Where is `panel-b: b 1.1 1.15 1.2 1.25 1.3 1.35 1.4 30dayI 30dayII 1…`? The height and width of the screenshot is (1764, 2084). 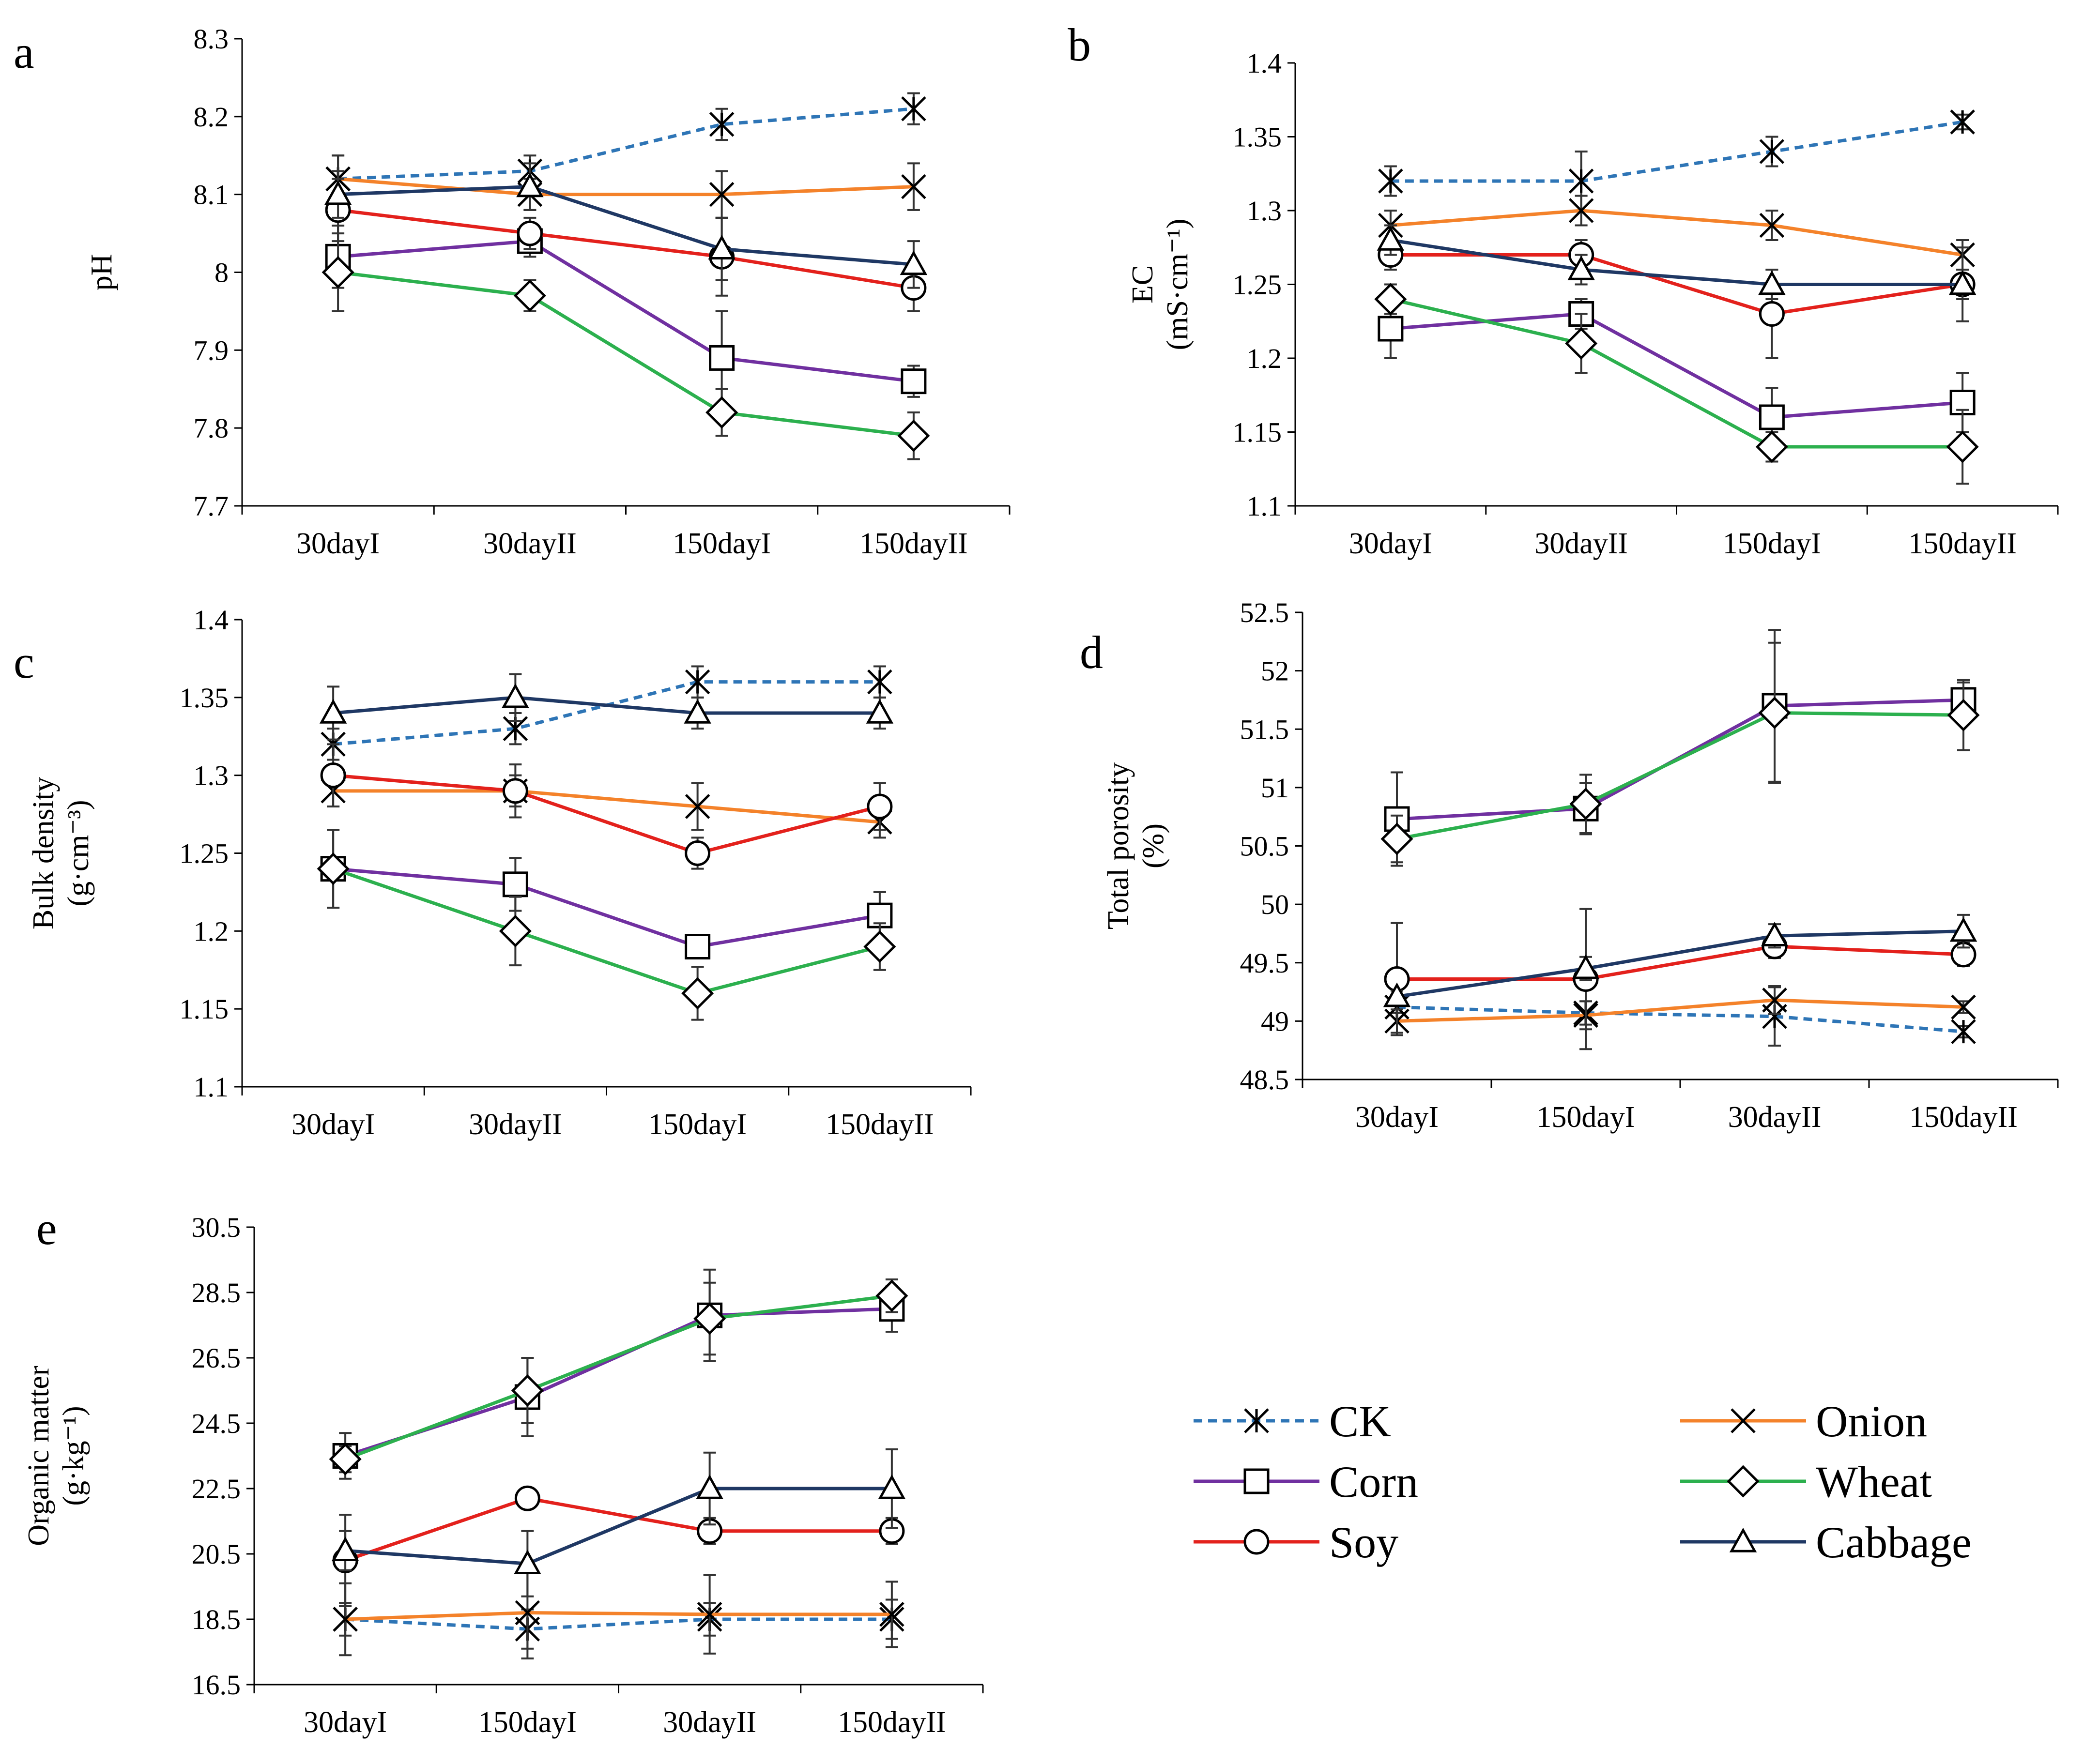
panel-b: b 1.1 1.15 1.2 1.25 1.3 1.35 1.4 30dayI 30dayII 1… is located at coordinates (1563, 289).